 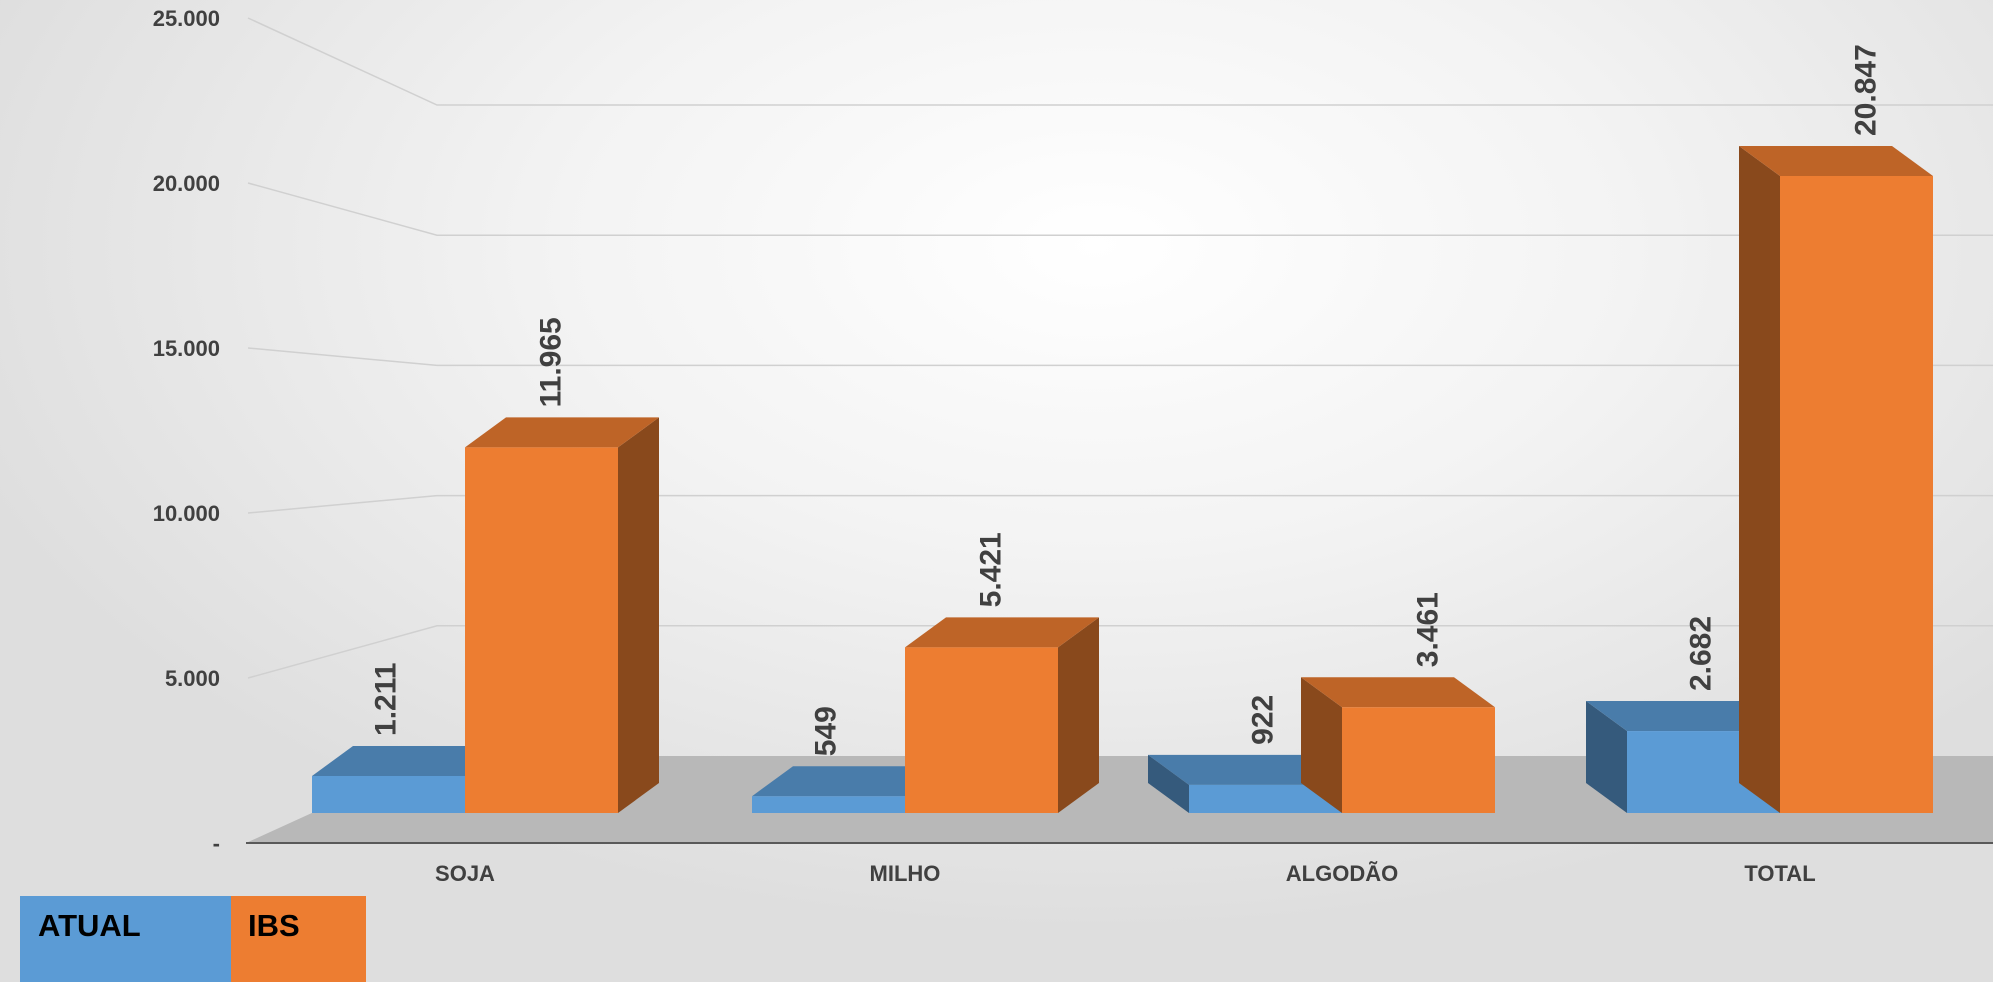 I want to click on bar-ibs-soja, so click(x=541, y=630).